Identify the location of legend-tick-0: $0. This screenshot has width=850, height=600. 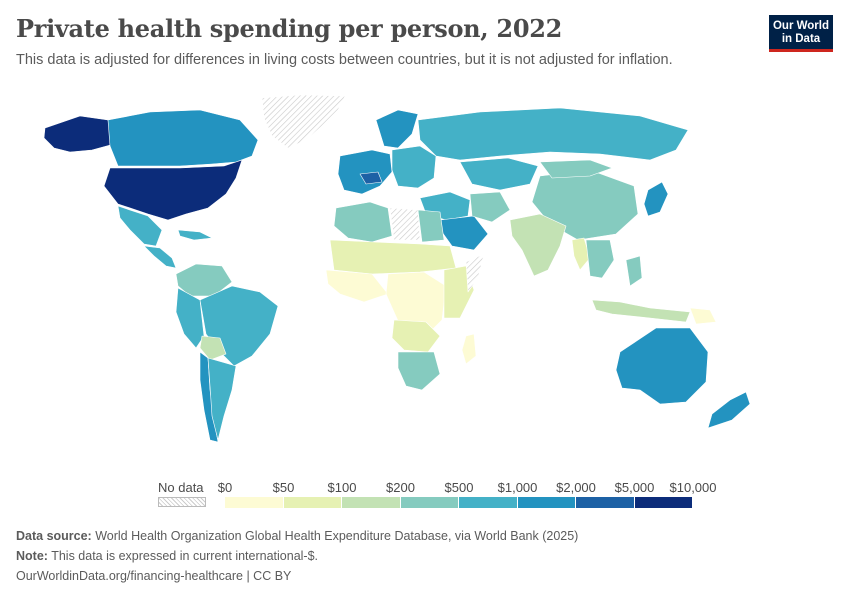
(225, 487).